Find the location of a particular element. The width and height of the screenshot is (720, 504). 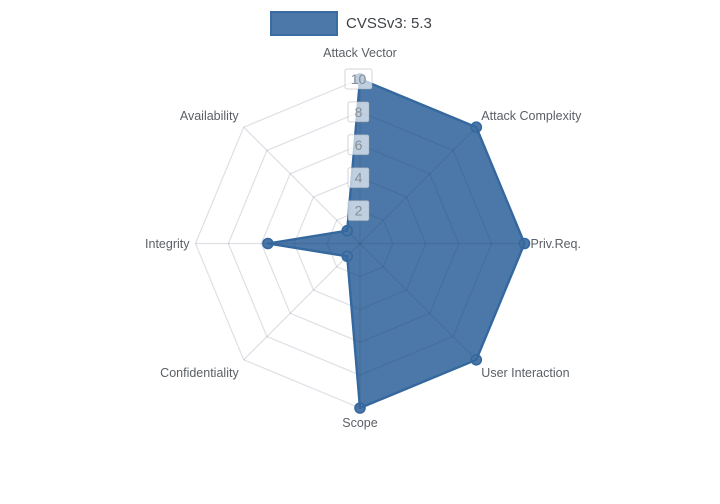

axis-label-priv-req: Priv.Req. is located at coordinates (556, 244).